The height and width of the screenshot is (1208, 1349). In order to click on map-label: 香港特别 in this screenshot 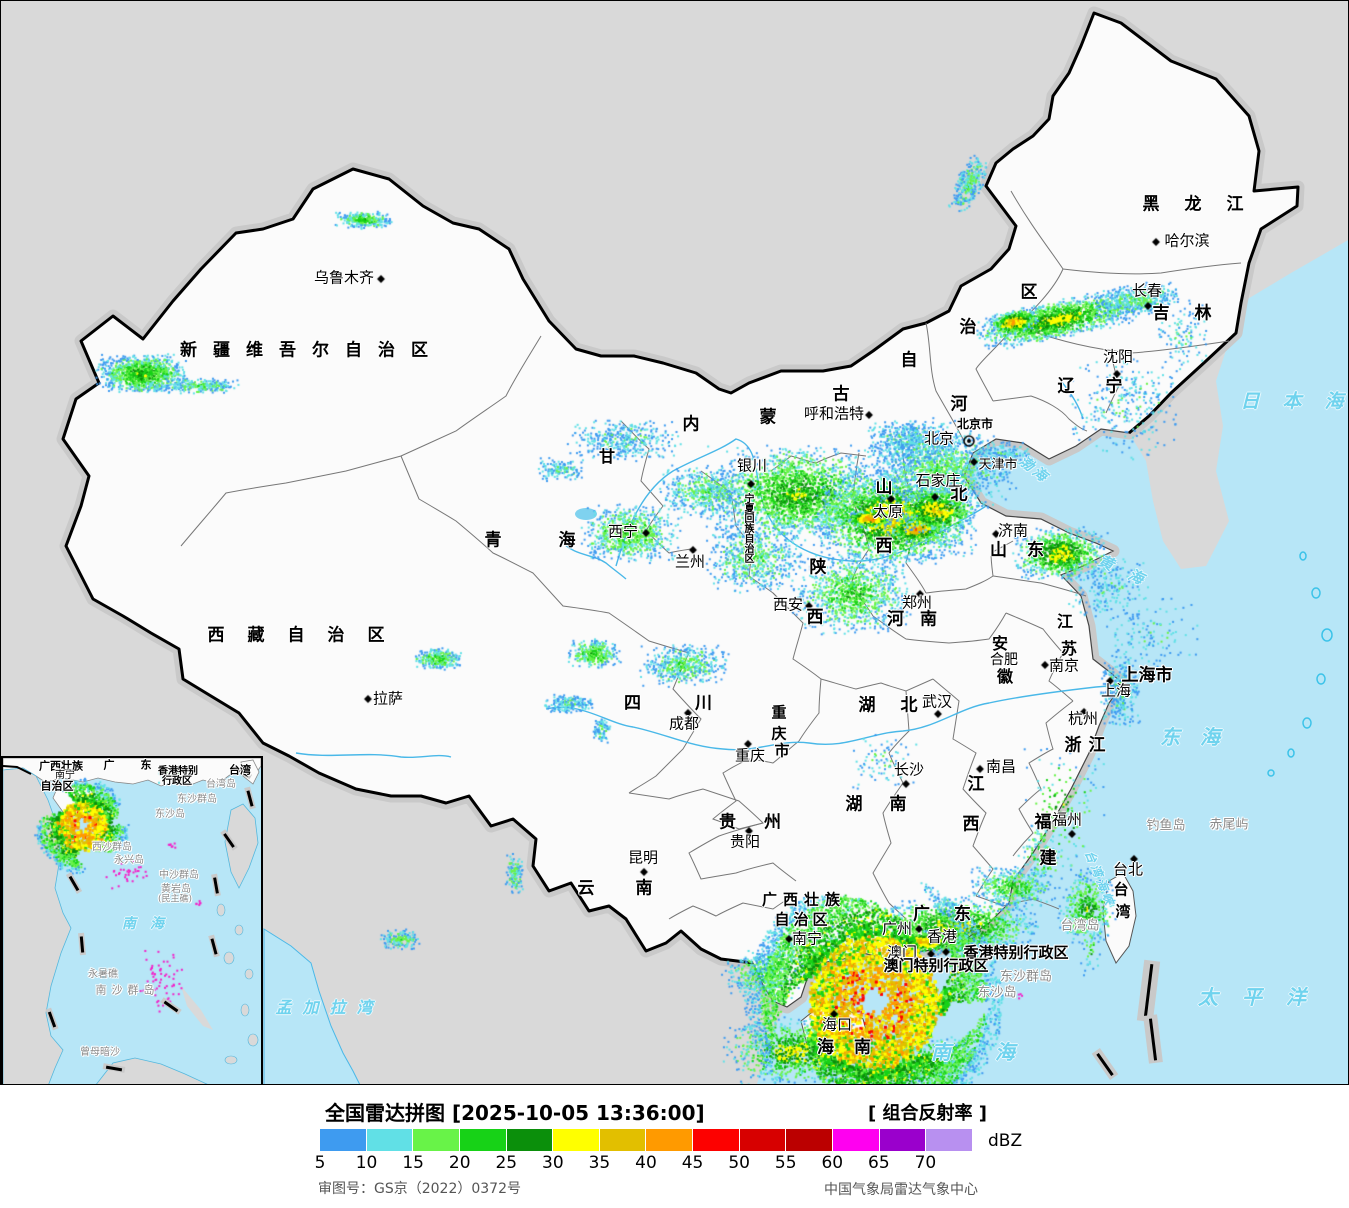, I will do `click(178, 771)`.